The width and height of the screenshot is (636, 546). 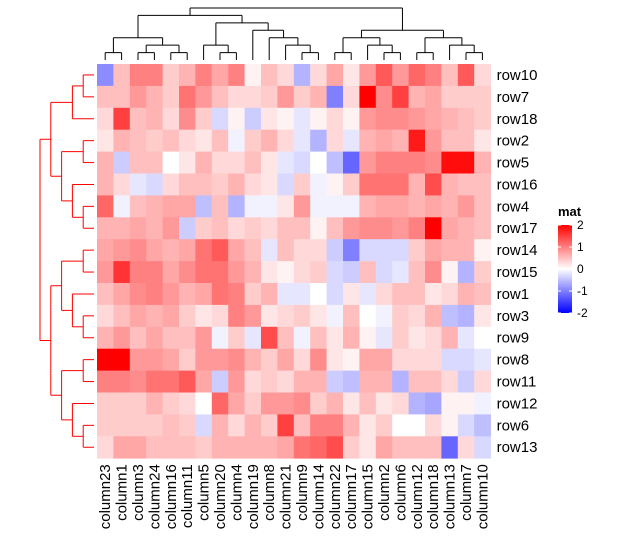 What do you see at coordinates (253, 496) in the screenshot?
I see `column-label: column19` at bounding box center [253, 496].